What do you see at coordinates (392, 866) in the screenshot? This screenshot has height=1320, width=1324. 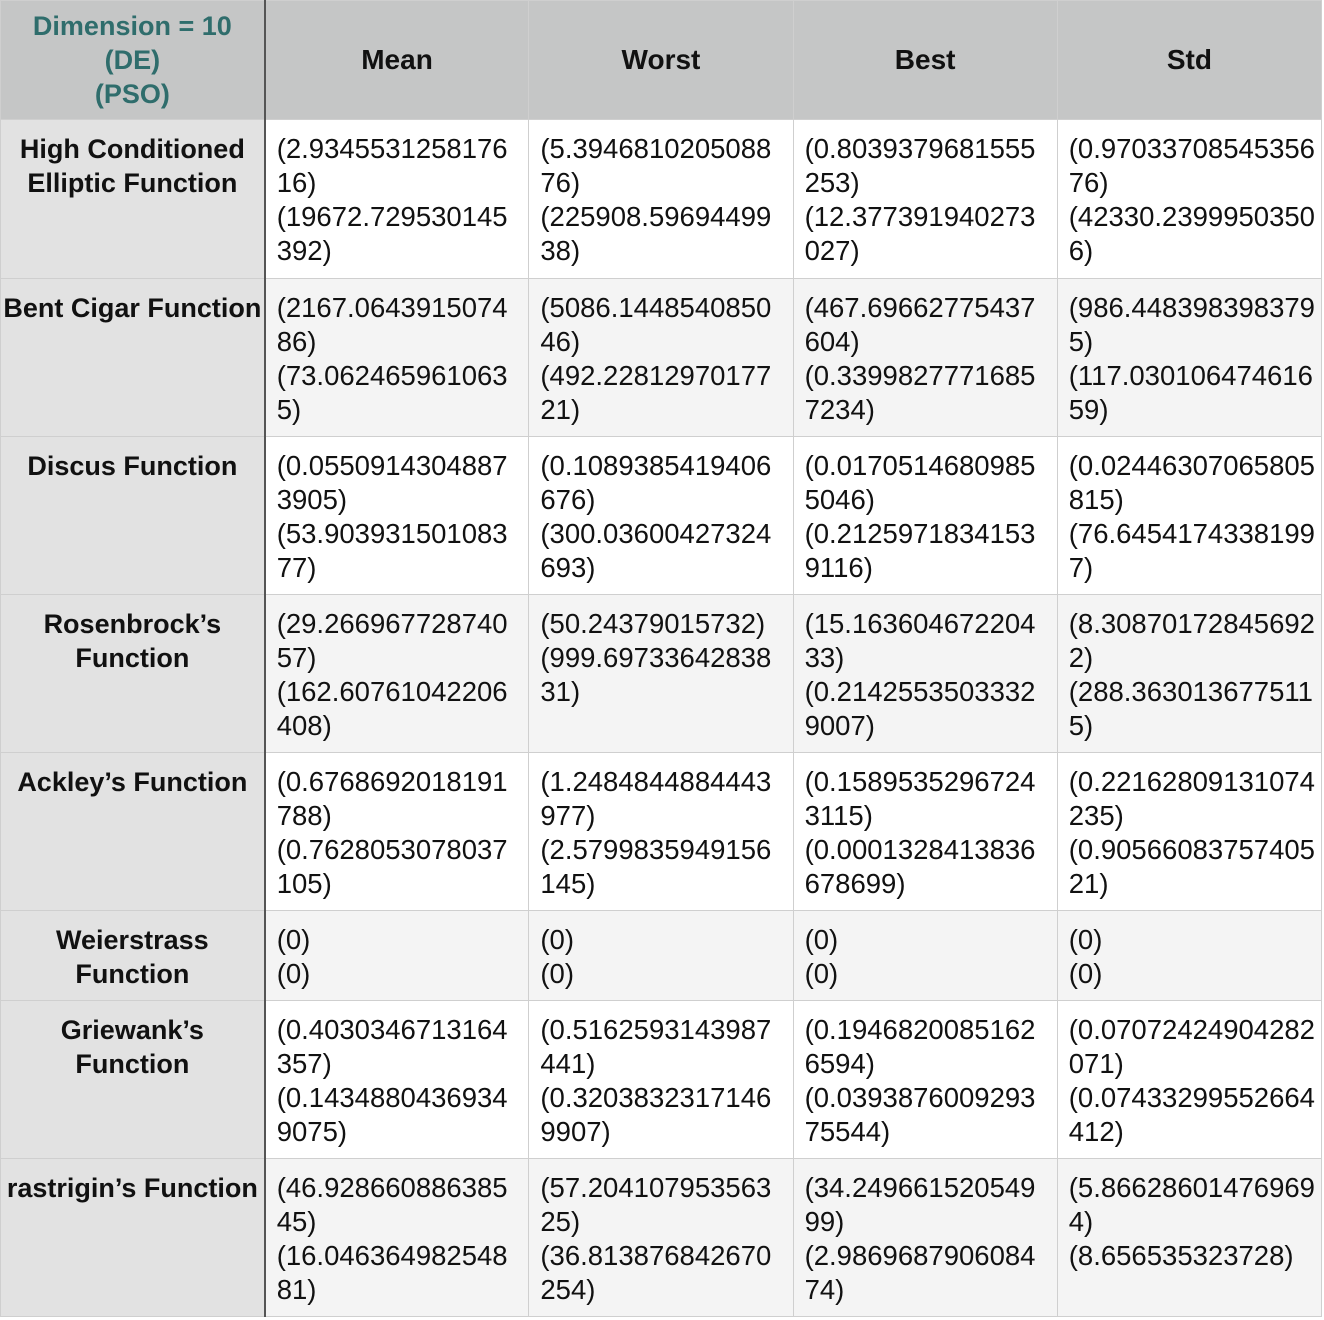 I see `pso-value: (0.7628053078037105)` at bounding box center [392, 866].